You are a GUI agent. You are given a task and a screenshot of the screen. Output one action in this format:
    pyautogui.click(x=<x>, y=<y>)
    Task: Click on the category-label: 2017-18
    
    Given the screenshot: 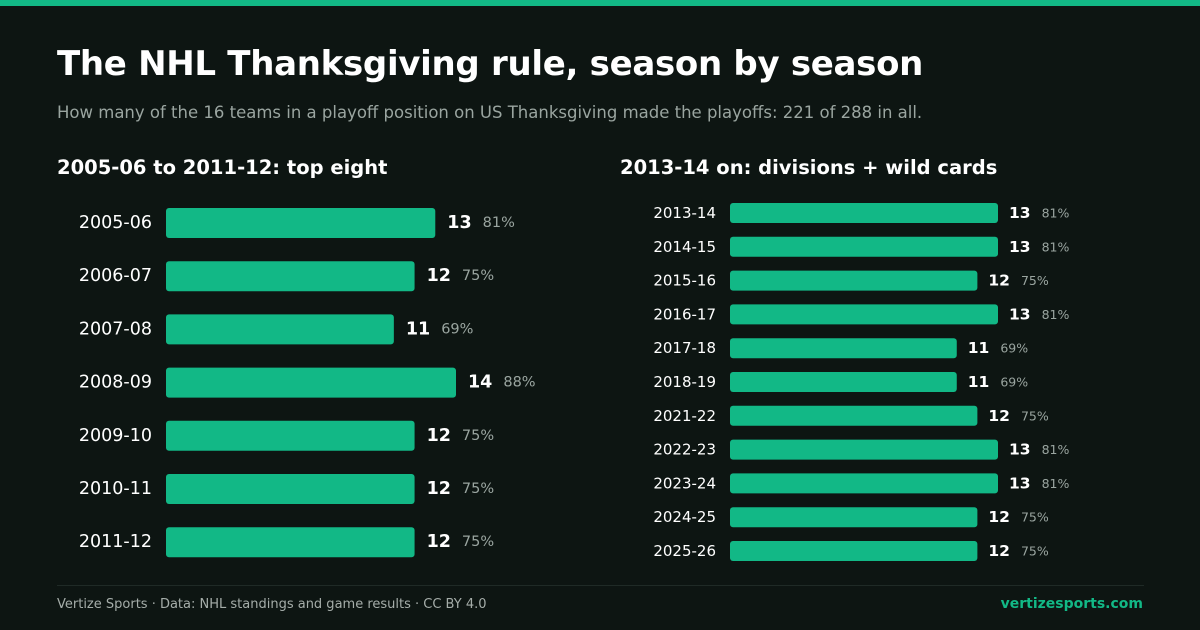 What is the action you would take?
    pyautogui.click(x=684, y=348)
    